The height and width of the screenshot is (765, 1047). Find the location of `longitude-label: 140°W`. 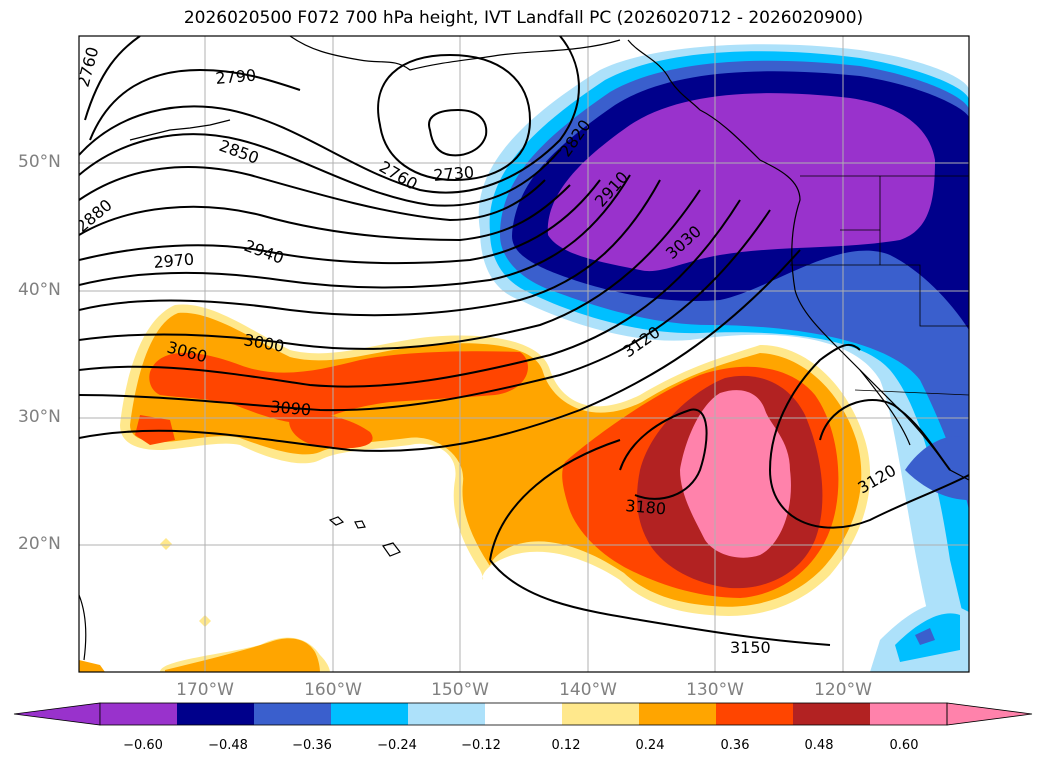

longitude-label: 140°W is located at coordinates (588, 690).